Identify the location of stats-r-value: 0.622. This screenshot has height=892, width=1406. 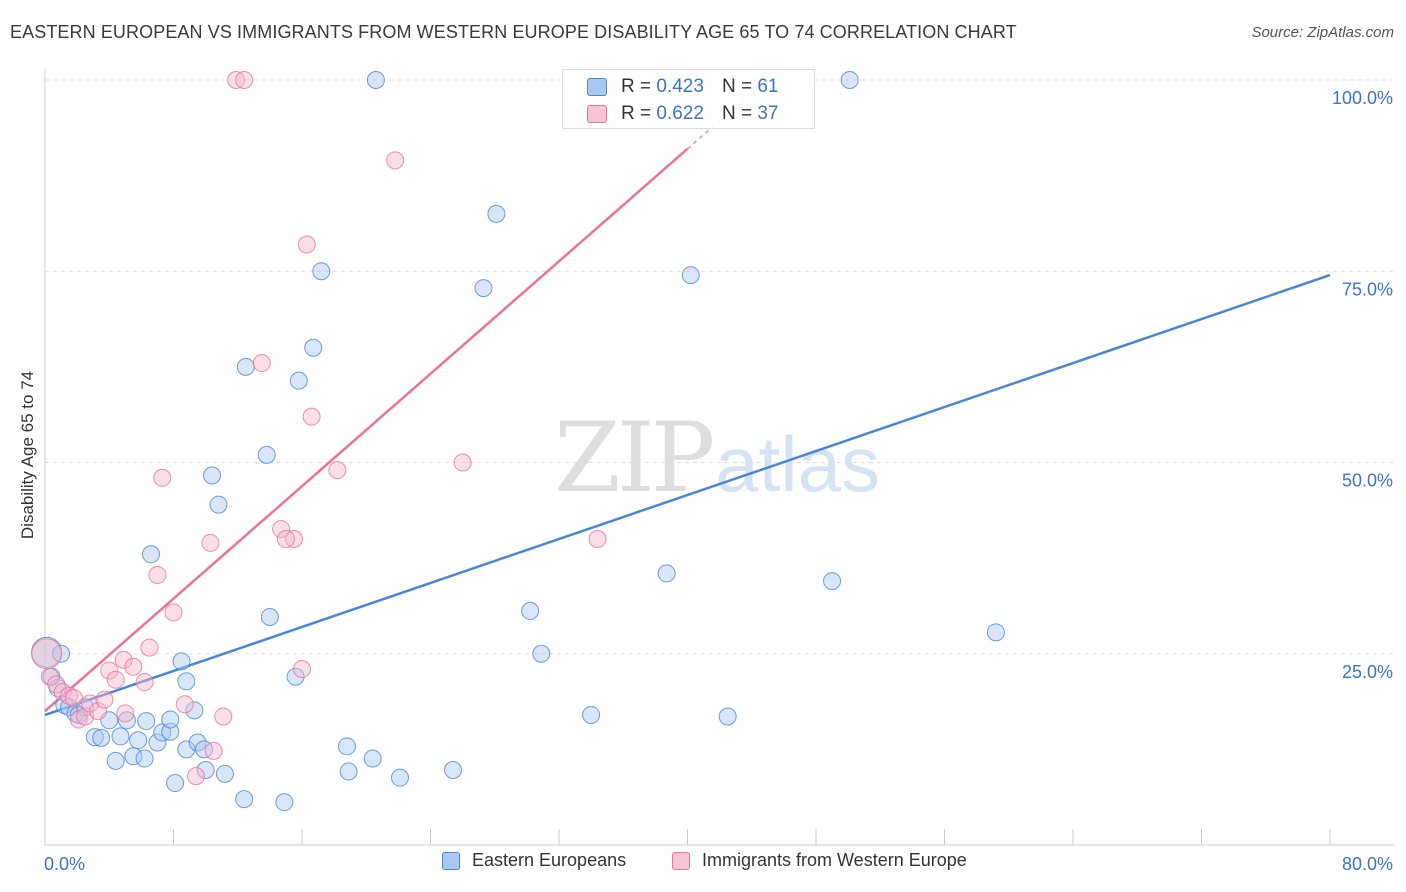
(680, 113).